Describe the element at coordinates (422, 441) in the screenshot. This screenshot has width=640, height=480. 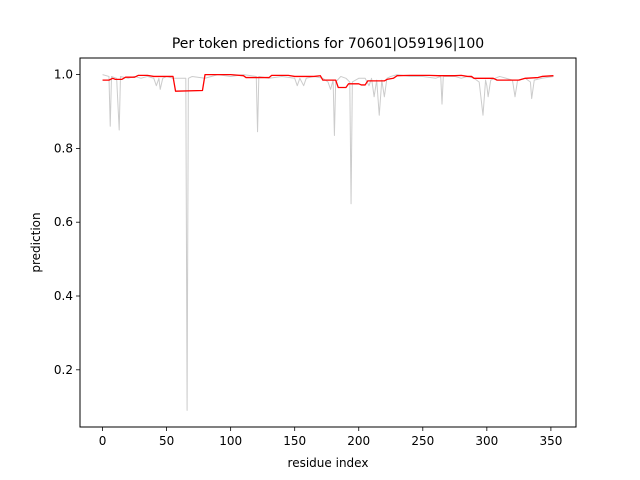
I see `x-tick-label: 250` at that location.